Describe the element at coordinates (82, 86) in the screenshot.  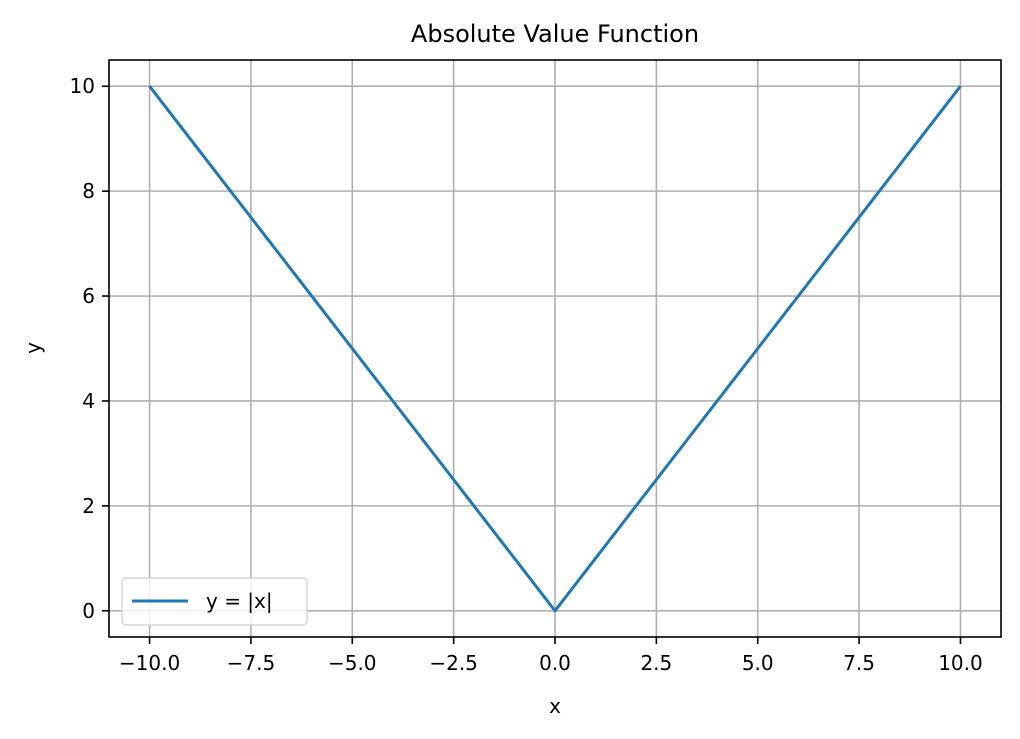
I see `y-tick-label: 10` at that location.